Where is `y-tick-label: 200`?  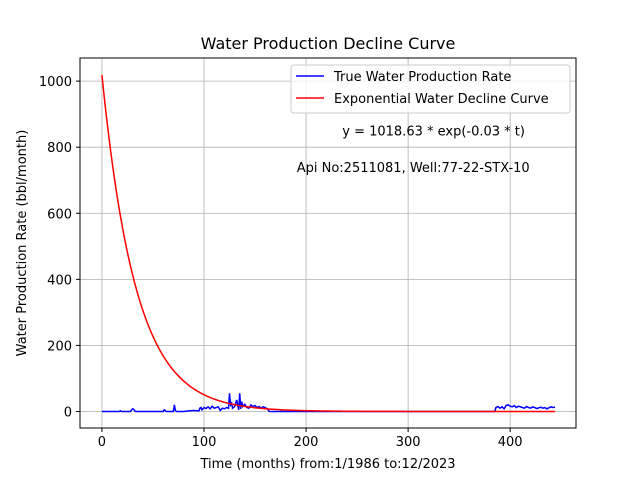 y-tick-label: 200 is located at coordinates (59, 346).